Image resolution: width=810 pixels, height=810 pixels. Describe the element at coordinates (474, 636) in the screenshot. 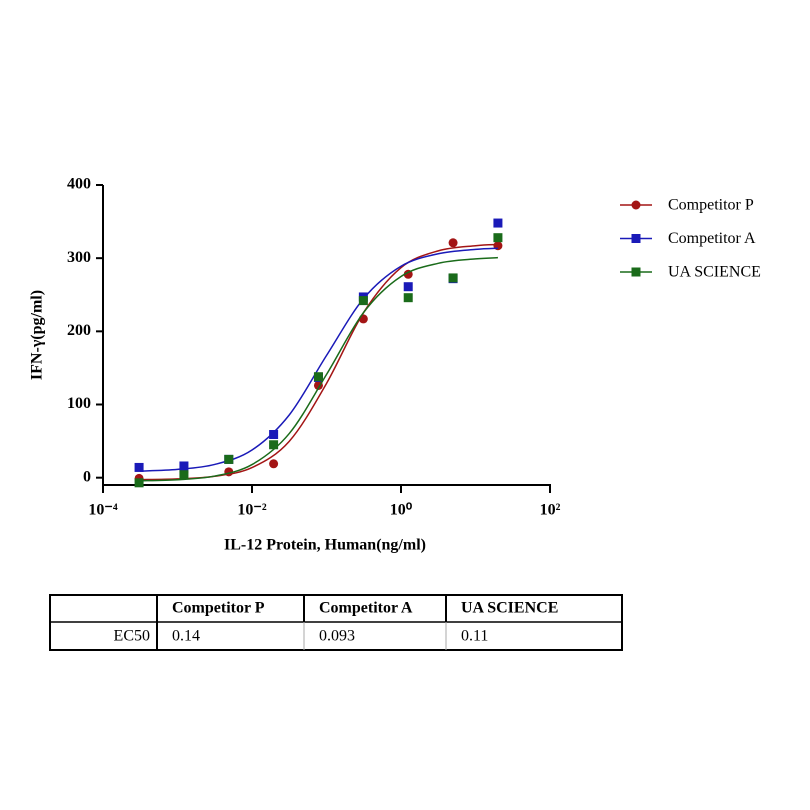

I see `table-cell: 0.11` at that location.